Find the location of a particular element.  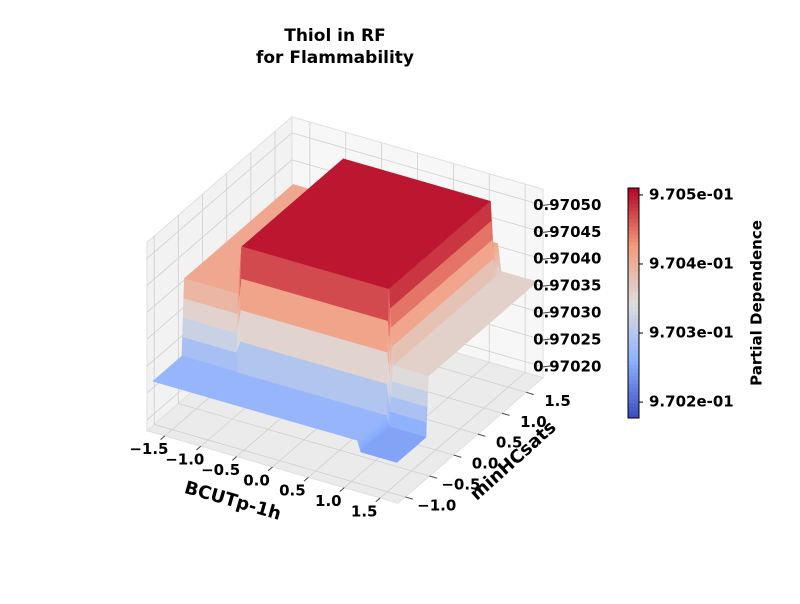

y-tick-label: 1.0 is located at coordinates (533, 422).